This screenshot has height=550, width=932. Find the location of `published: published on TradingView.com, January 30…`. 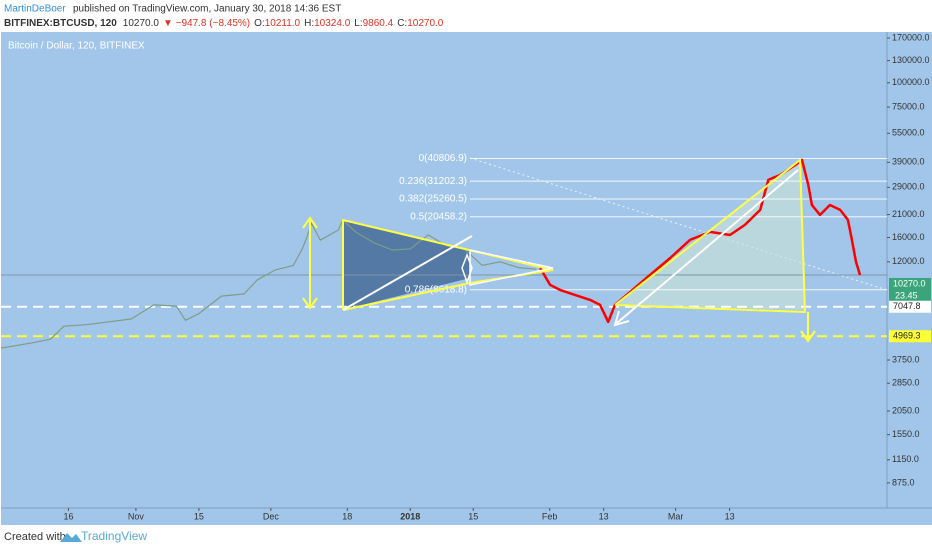

published: published on TradingView.com, January 30… is located at coordinates (207, 9).